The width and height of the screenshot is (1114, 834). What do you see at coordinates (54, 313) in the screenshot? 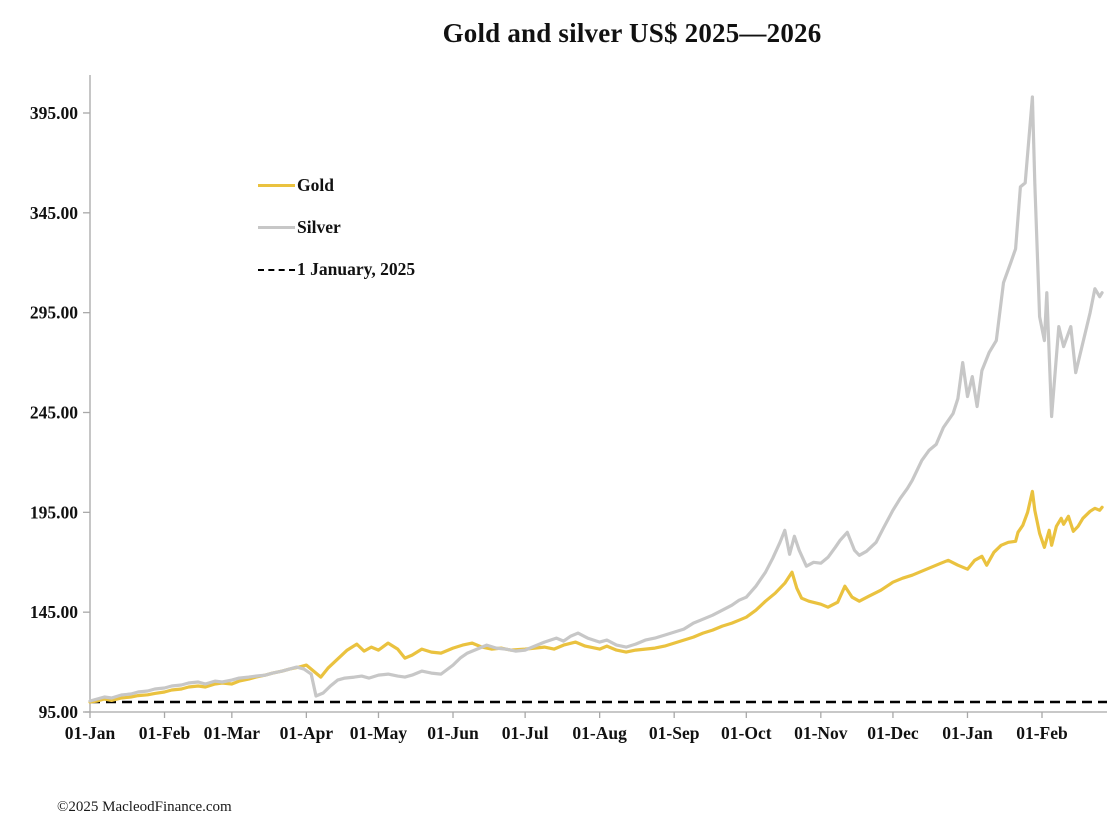
I see `y-axis-tick-label: 295.00` at bounding box center [54, 313].